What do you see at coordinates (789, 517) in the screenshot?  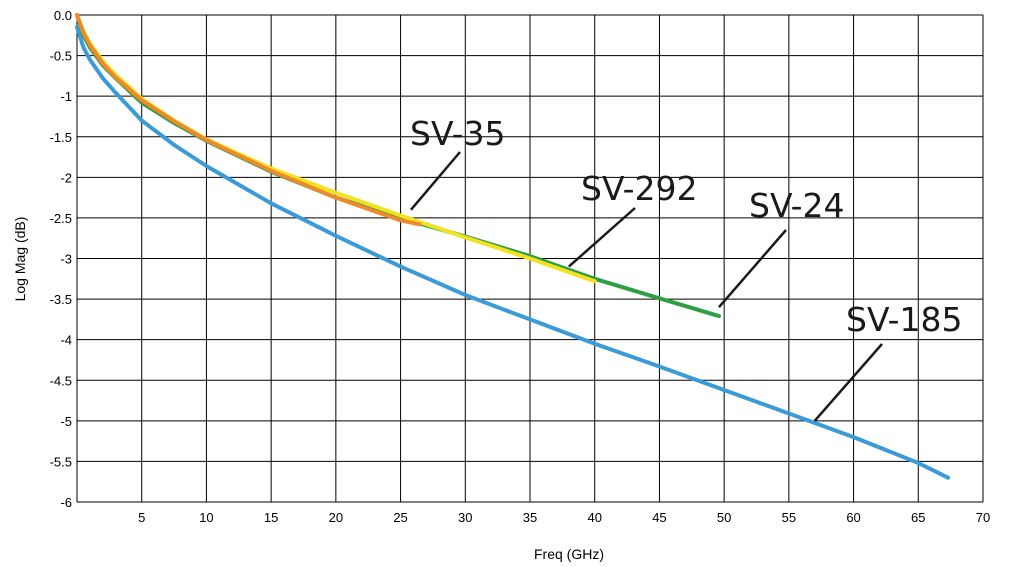 I see `x-tick-label: 55` at bounding box center [789, 517].